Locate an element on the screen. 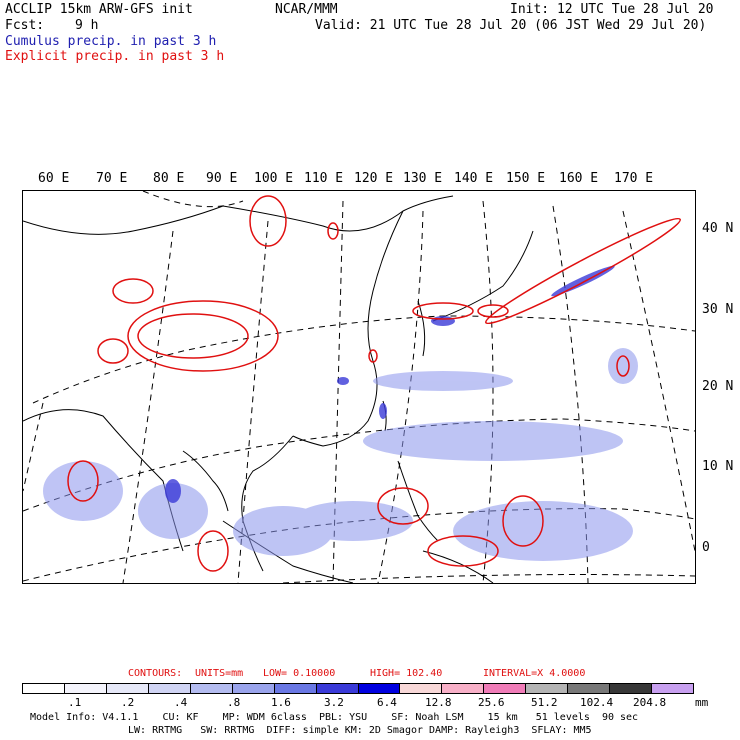  colorbar-unit: mm is located at coordinates (702, 702).